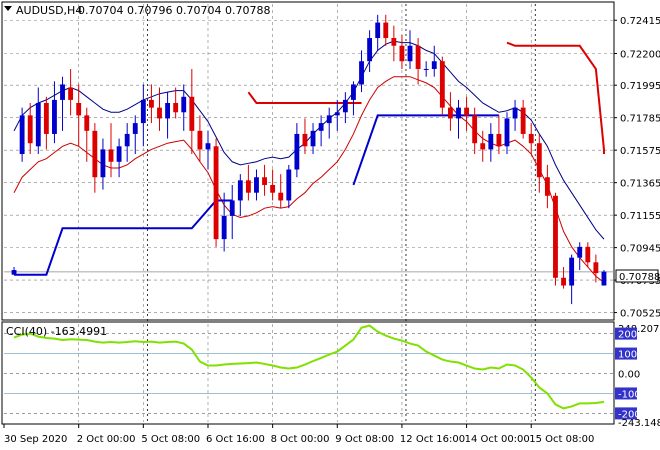 The width and height of the screenshot is (660, 450). What do you see at coordinates (637, 276) in the screenshot?
I see `current-price-marker` at bounding box center [637, 276].